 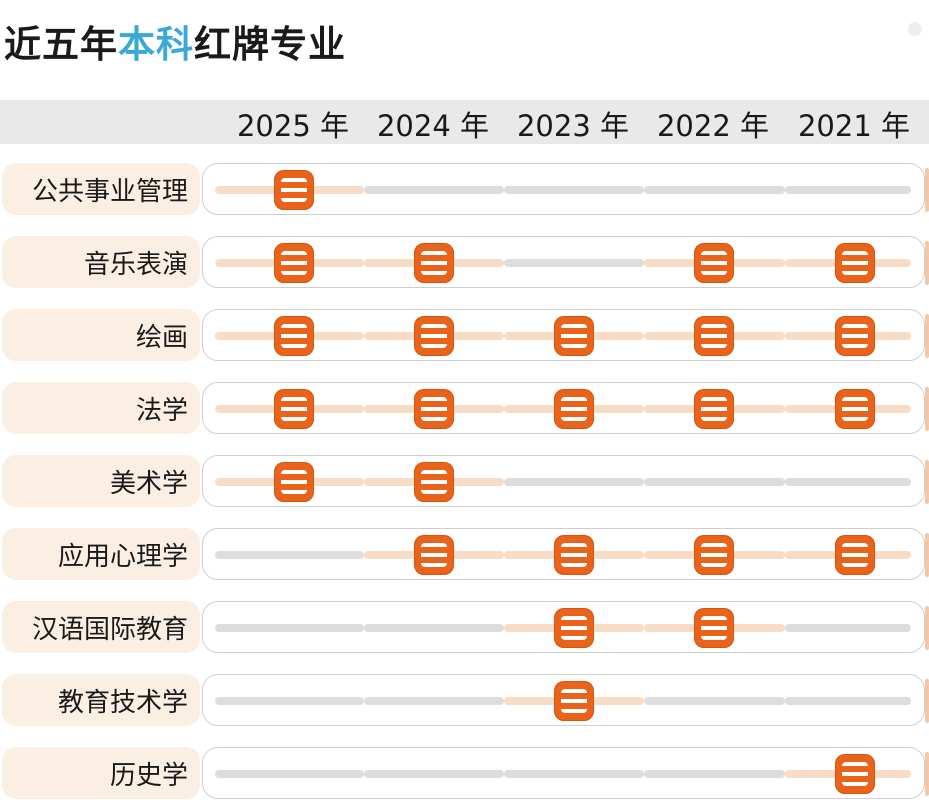 I want to click on corner-decoration, so click(x=915, y=29).